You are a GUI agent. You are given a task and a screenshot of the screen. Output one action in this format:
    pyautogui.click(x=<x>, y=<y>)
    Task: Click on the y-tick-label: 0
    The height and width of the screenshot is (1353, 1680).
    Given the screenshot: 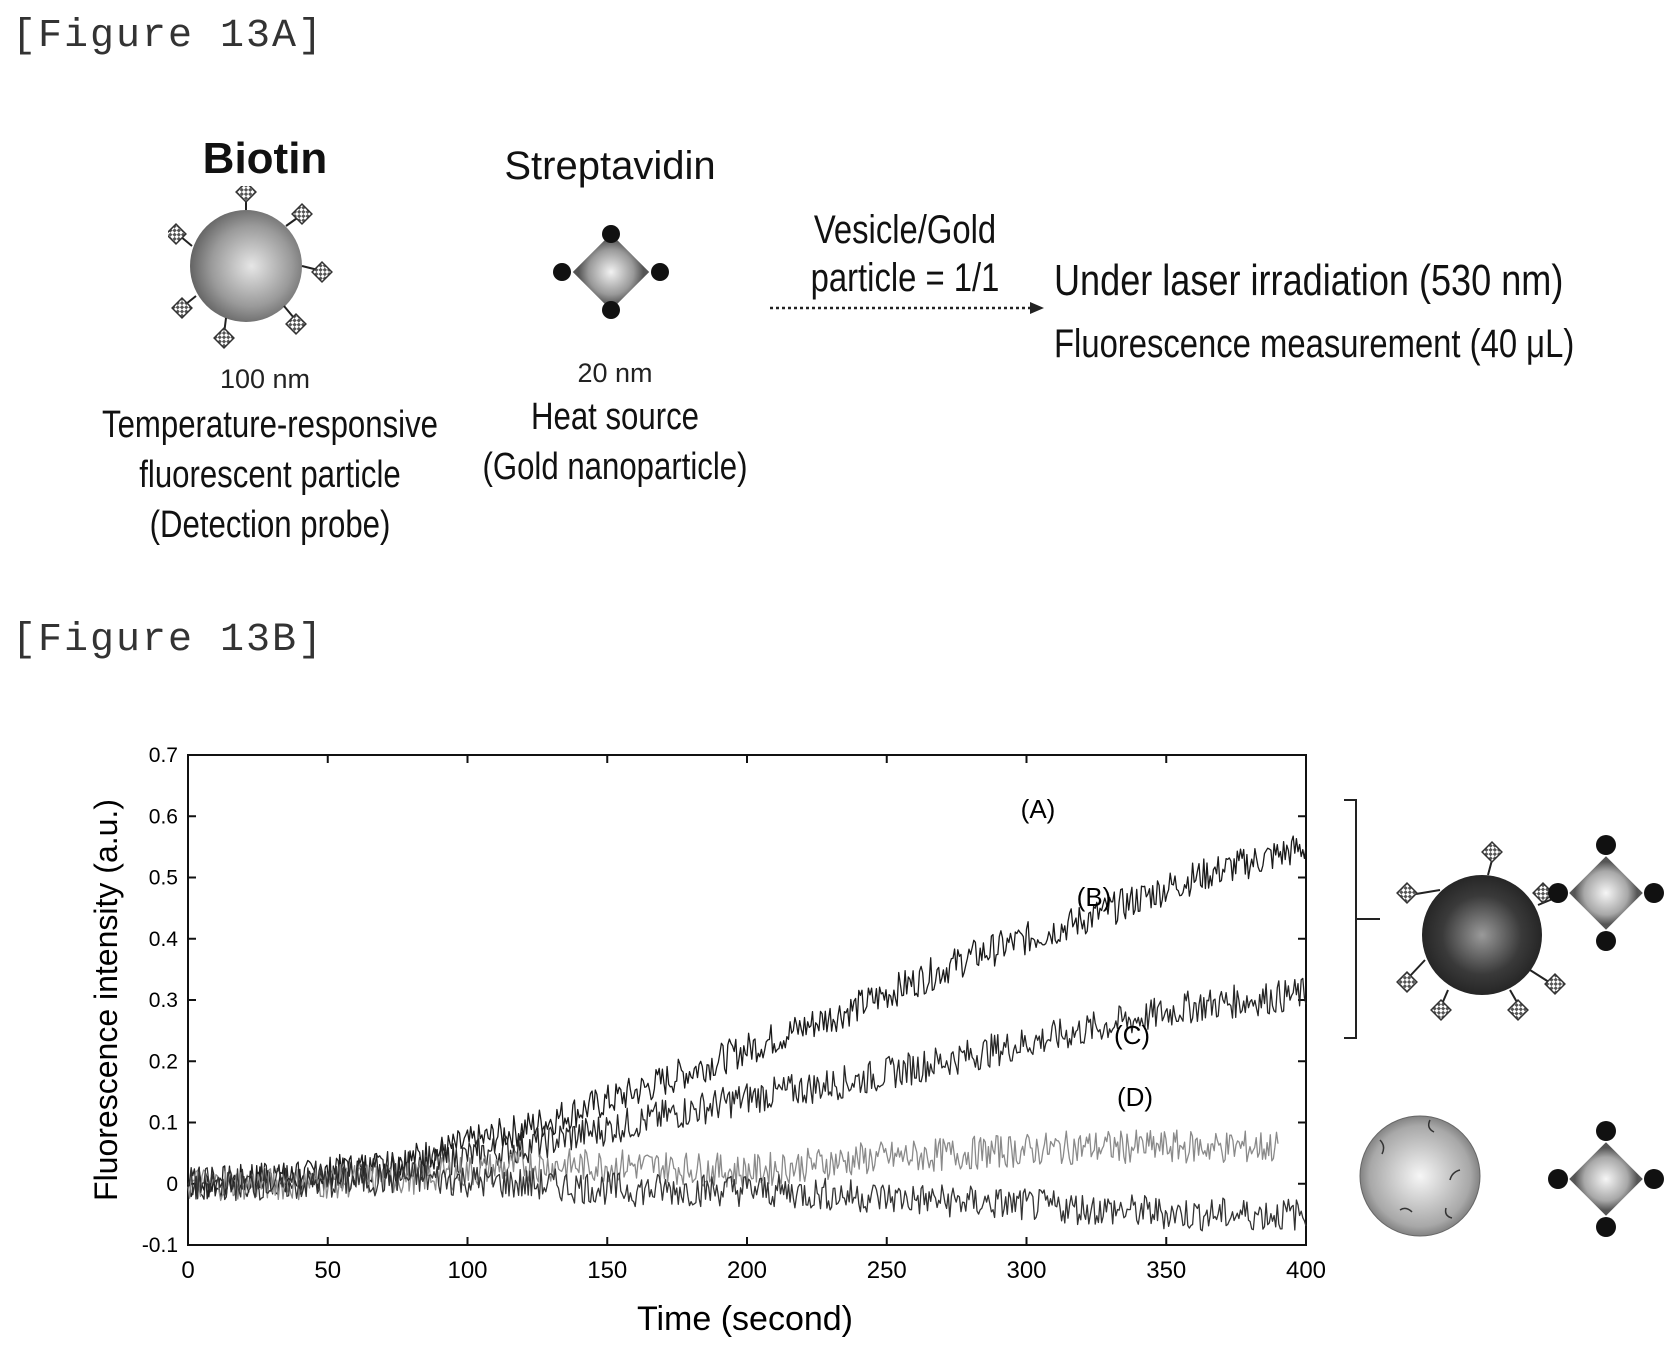 What is the action you would take?
    pyautogui.click(x=172, y=1184)
    